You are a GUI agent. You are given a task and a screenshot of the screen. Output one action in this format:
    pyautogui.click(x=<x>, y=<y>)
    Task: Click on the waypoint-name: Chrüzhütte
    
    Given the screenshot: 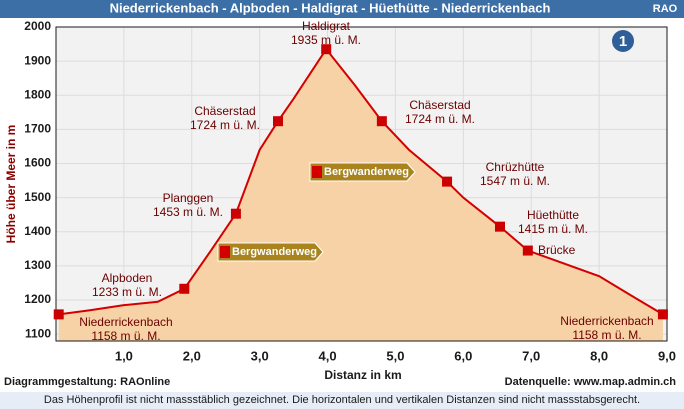 What is the action you would take?
    pyautogui.click(x=515, y=167)
    